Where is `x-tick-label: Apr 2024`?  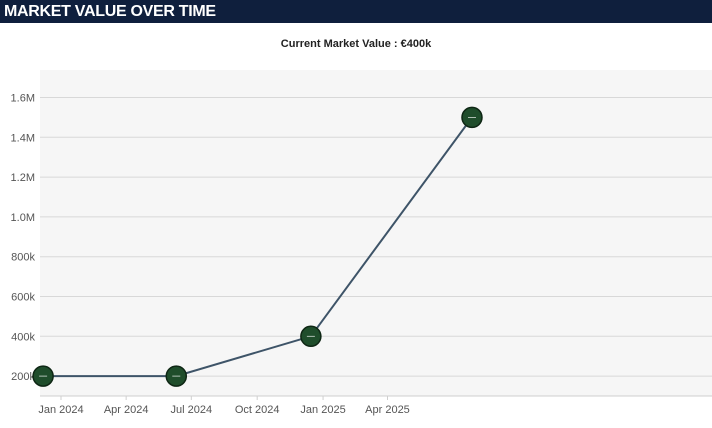 x-tick-label: Apr 2024 is located at coordinates (126, 410).